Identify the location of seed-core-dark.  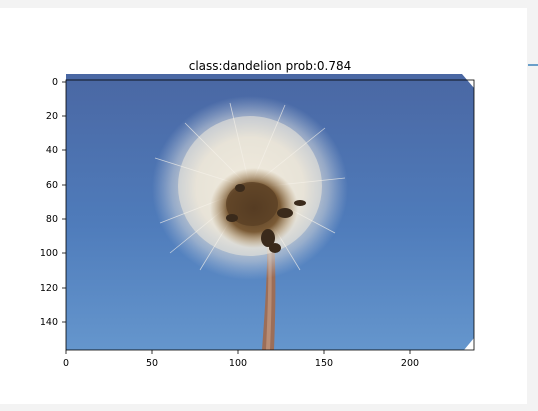
(252, 204).